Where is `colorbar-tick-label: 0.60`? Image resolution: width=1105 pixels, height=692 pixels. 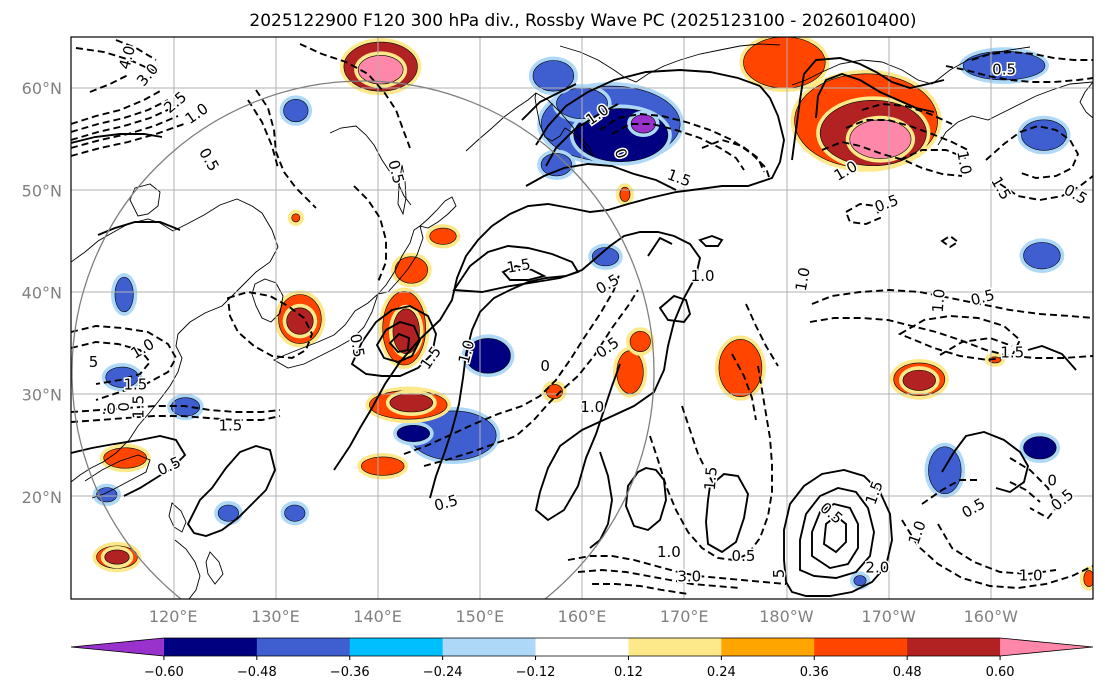 colorbar-tick-label: 0.60 is located at coordinates (1000, 672).